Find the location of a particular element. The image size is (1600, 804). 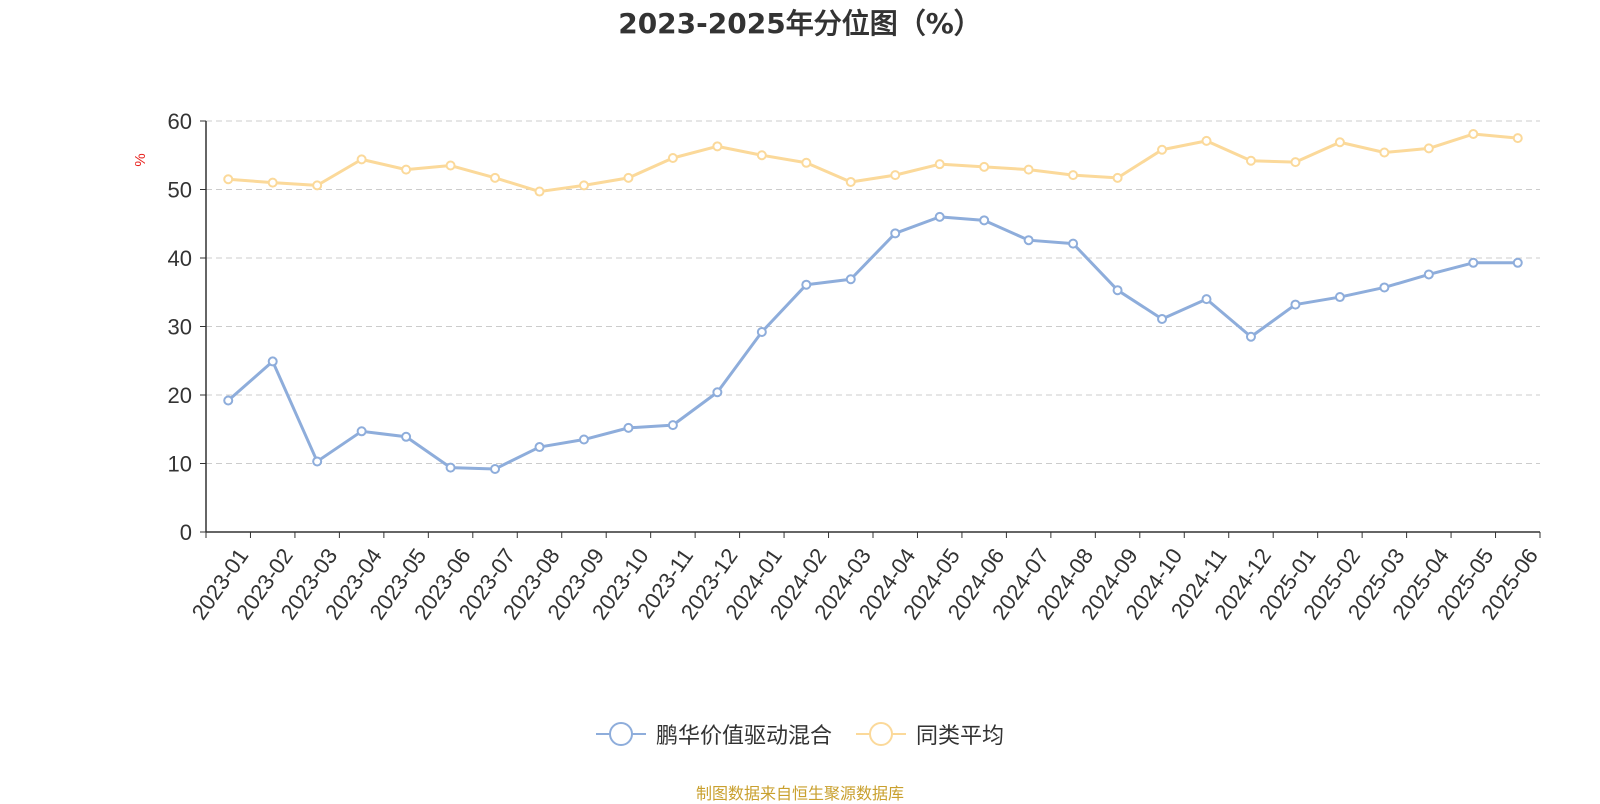

y-tick-label: 30 is located at coordinates (180, 327).